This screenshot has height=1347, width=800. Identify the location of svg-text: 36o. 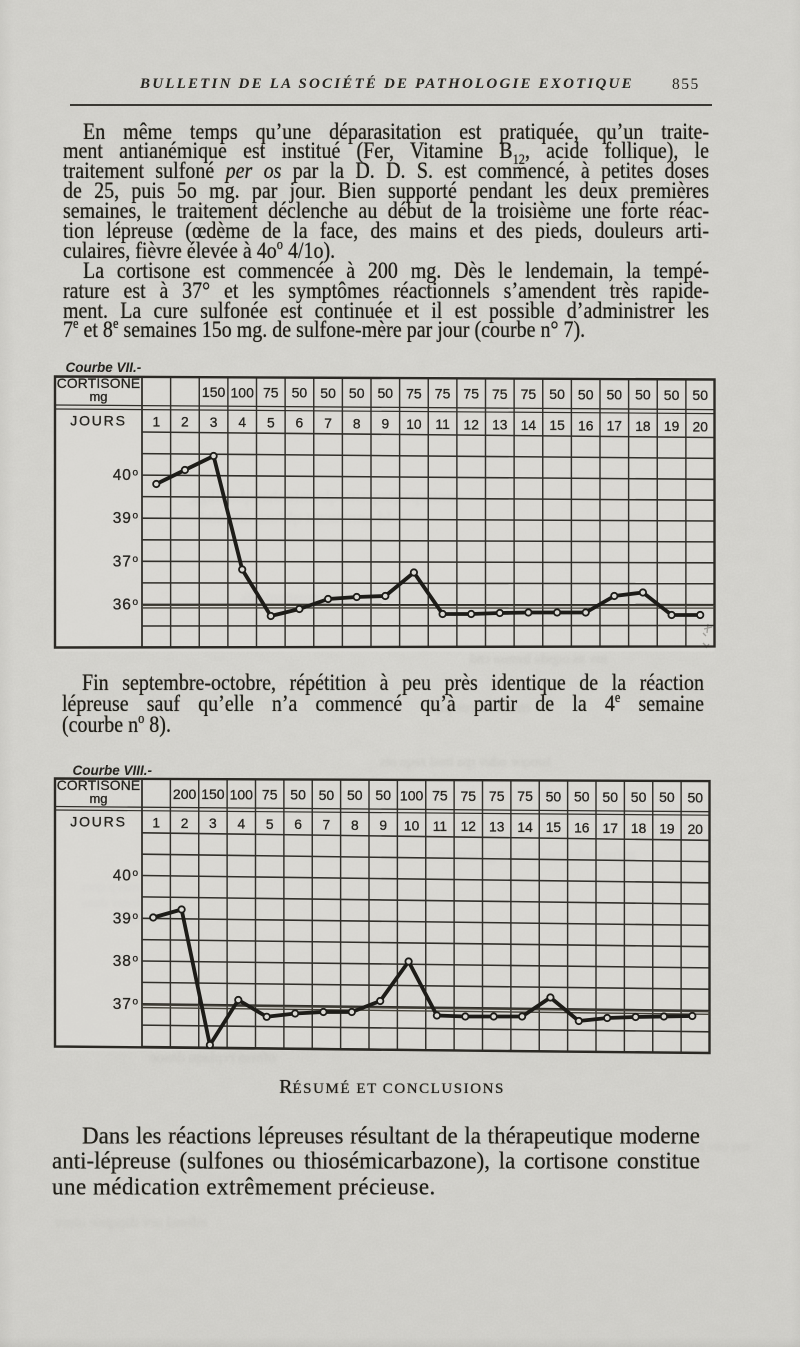
(126, 604).